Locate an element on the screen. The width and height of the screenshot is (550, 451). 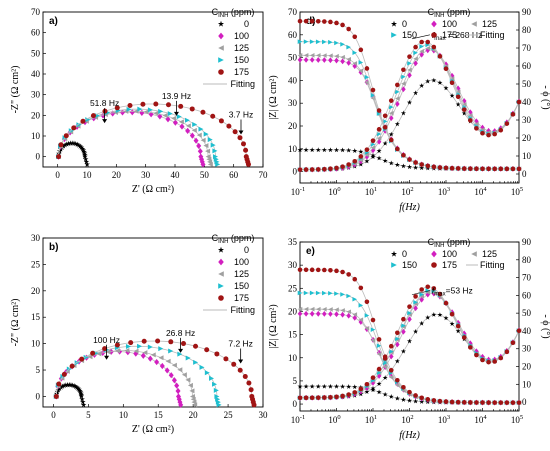
x-axis-label: Z' (Ω cm²) is located at coordinates (153, 189).